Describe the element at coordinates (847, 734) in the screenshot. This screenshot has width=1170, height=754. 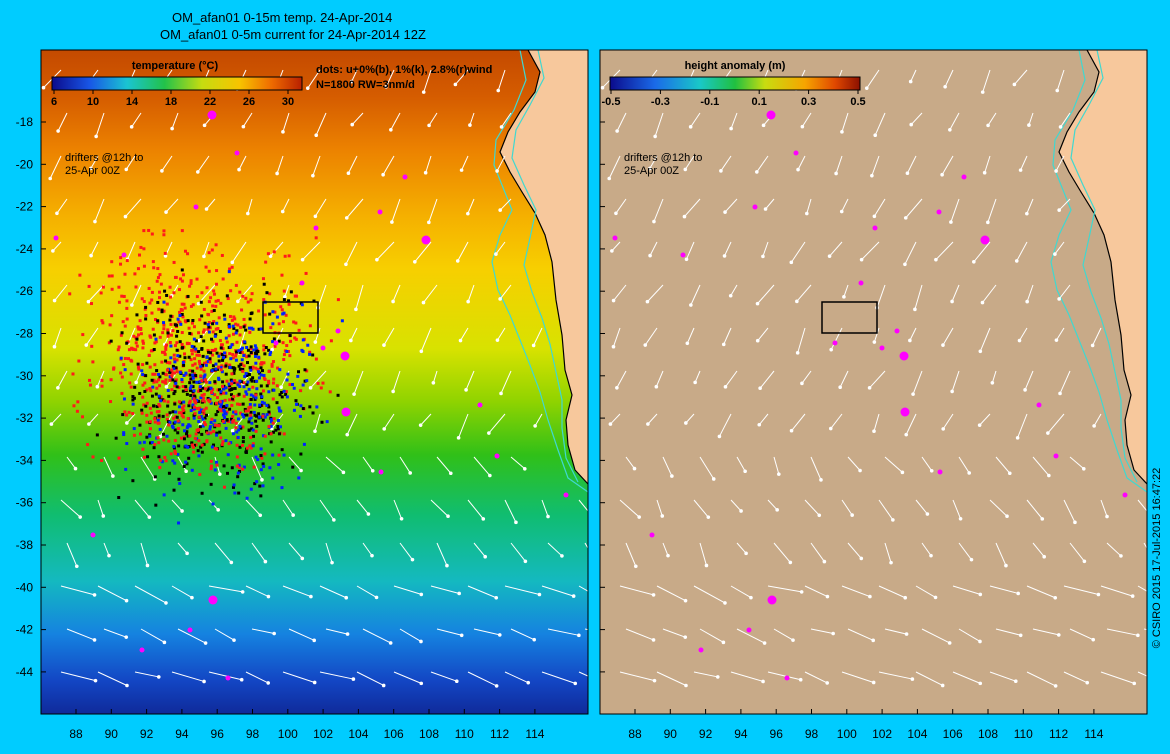
I see `lon-tick-label: 100` at that location.